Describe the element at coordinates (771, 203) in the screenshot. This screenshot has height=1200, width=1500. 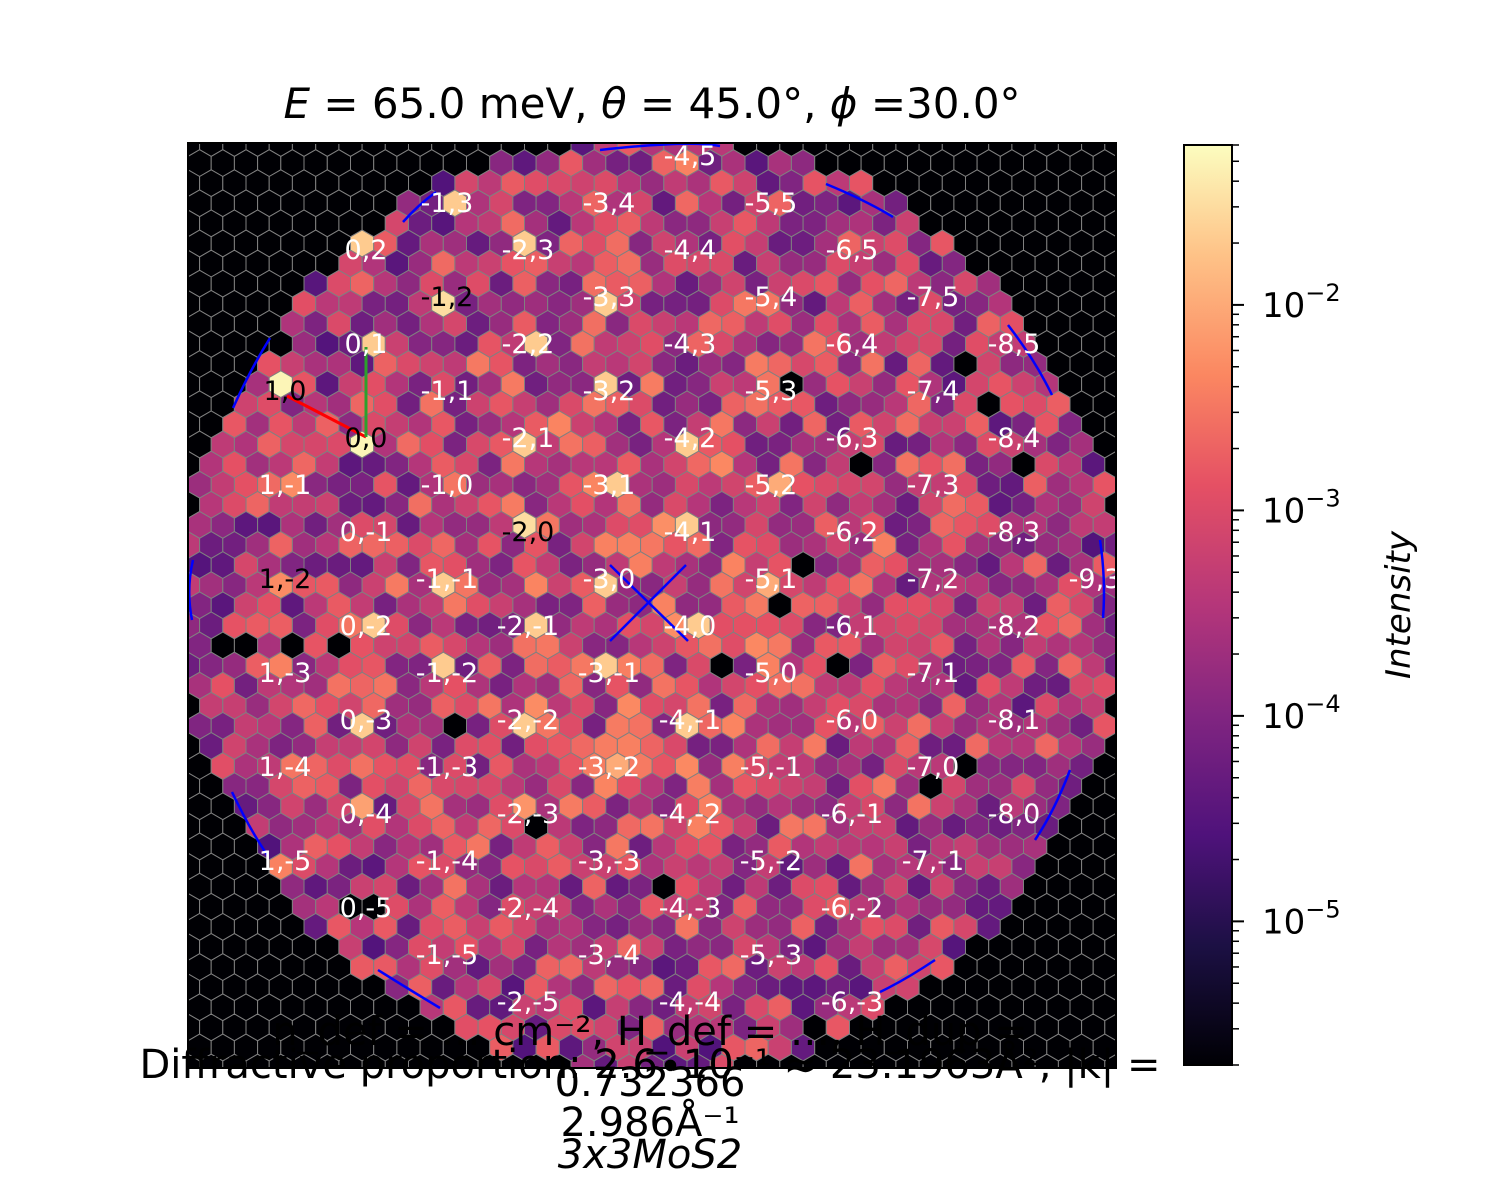
I see `peak-label: -5,5` at that location.